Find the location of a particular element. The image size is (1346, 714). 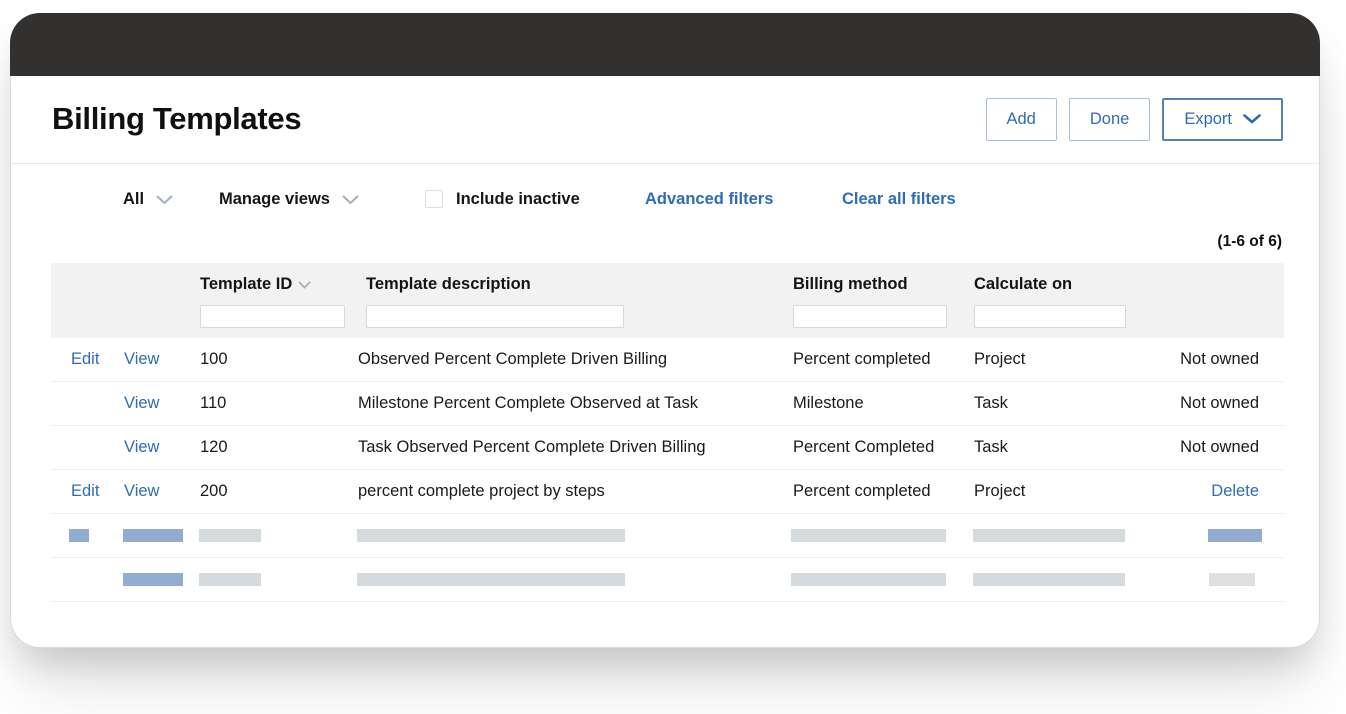

add-button: Add is located at coordinates (1021, 119).